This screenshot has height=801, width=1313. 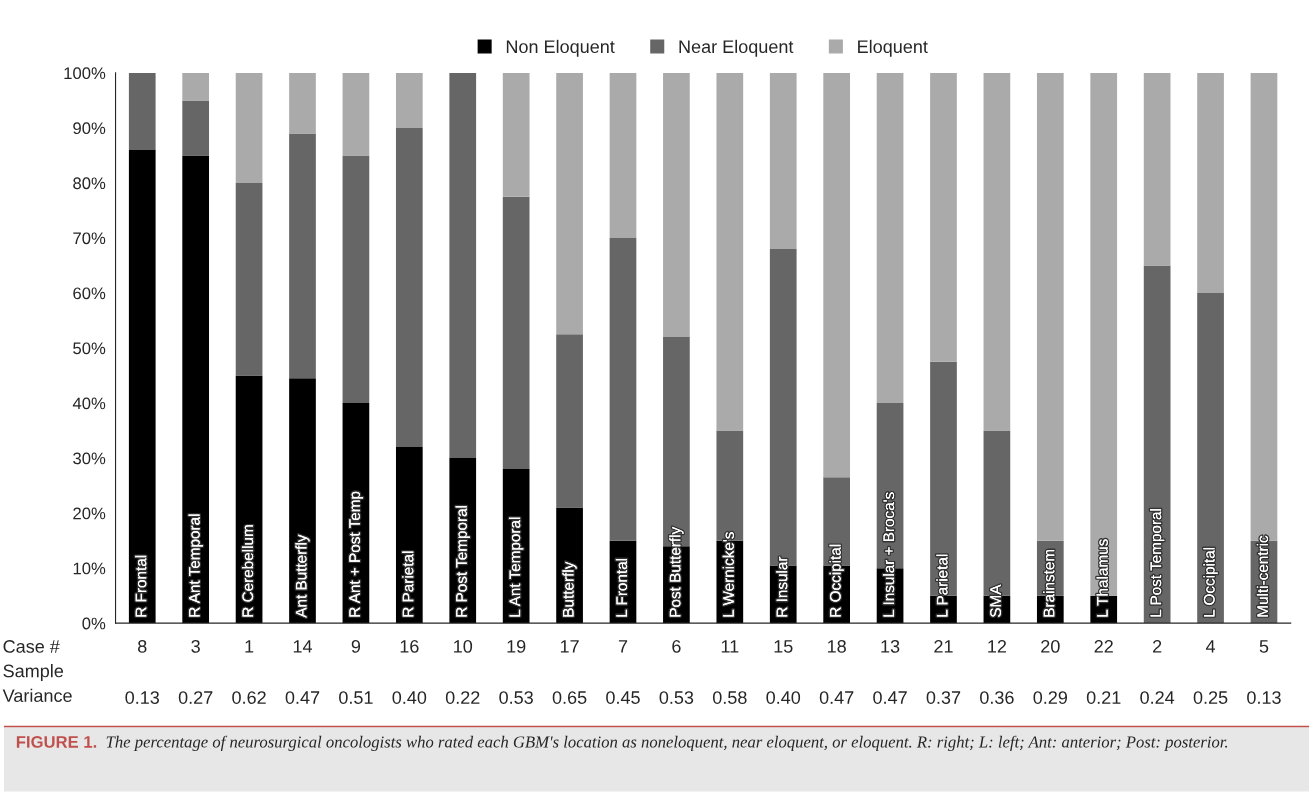 What do you see at coordinates (356, 646) in the screenshot?
I see `text: 9` at bounding box center [356, 646].